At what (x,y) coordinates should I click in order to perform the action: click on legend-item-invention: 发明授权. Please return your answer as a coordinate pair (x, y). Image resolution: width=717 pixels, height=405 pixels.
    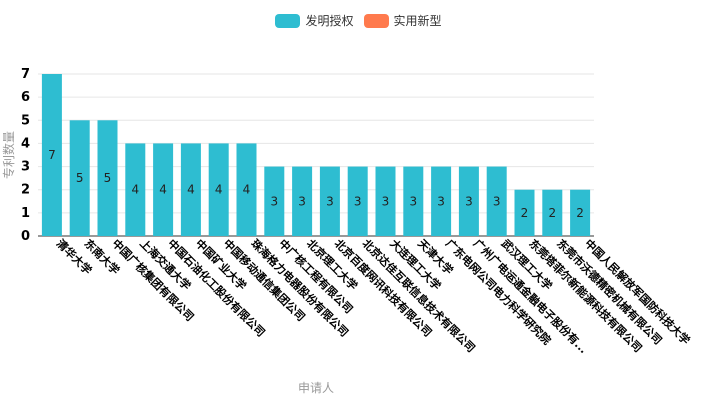
    Looking at the image, I should click on (314, 20).